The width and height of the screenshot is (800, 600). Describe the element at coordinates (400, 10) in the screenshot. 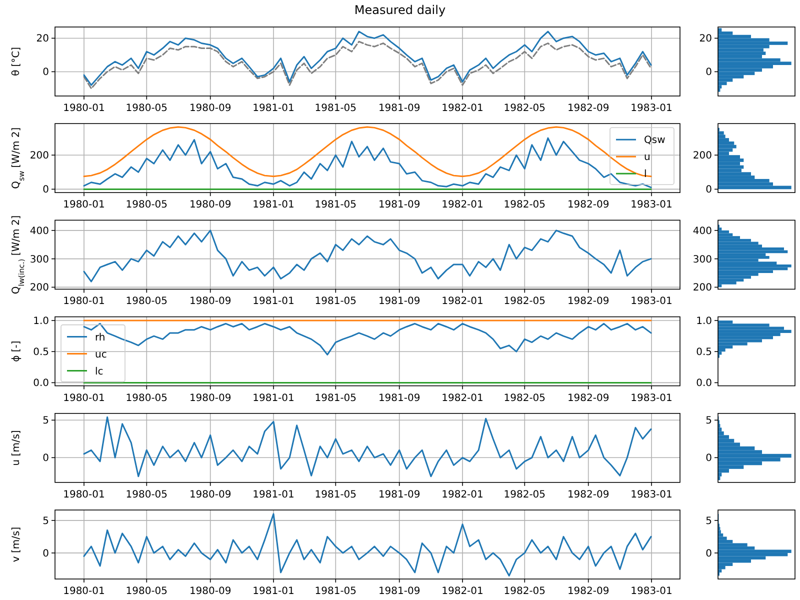

I see `chart-title: Measured daily` at that location.